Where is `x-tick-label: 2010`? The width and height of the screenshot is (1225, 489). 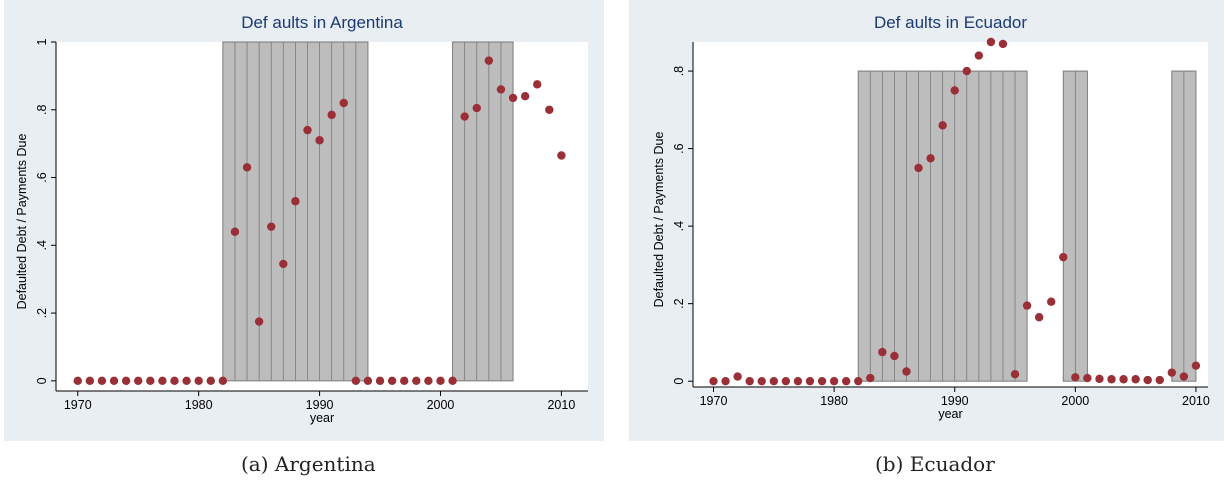 x-tick-label: 2010 is located at coordinates (561, 405).